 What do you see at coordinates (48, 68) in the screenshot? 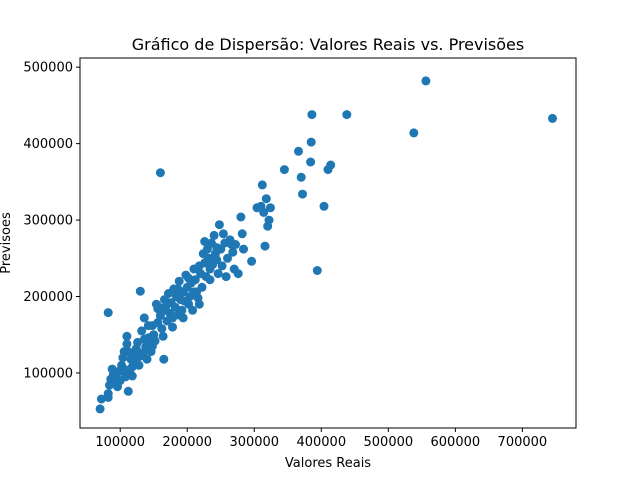
I see `y-tick-label: 500000` at bounding box center [48, 68].